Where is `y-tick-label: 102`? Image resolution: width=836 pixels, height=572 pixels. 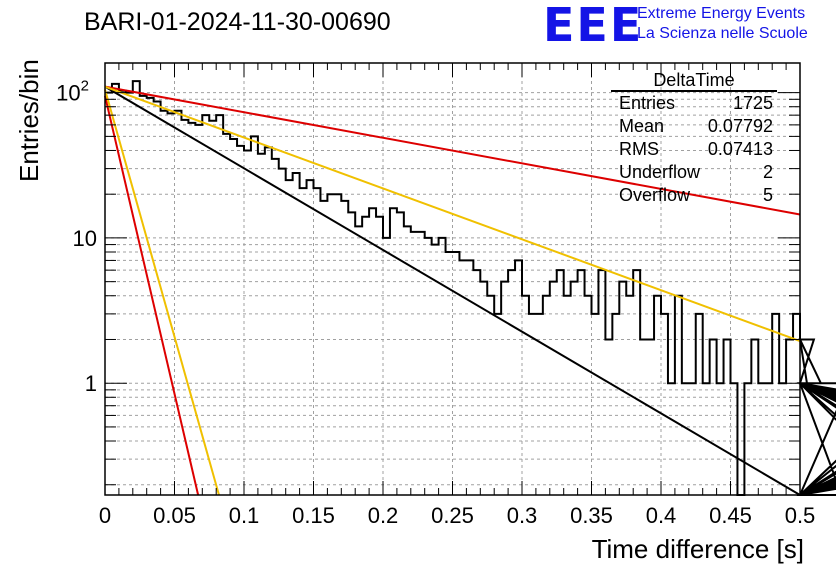 y-tick-label: 102 is located at coordinates (72, 92).